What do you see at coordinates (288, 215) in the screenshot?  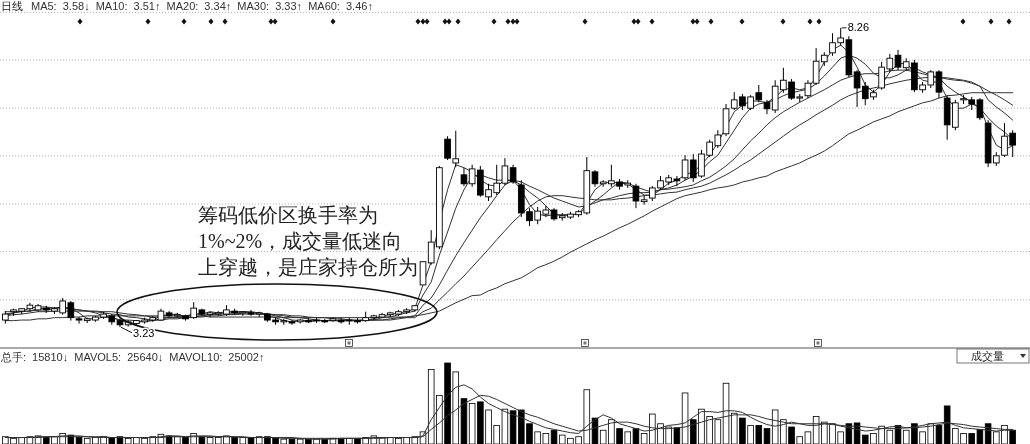 I see `annotation: 筹码低价区换手率为` at bounding box center [288, 215].